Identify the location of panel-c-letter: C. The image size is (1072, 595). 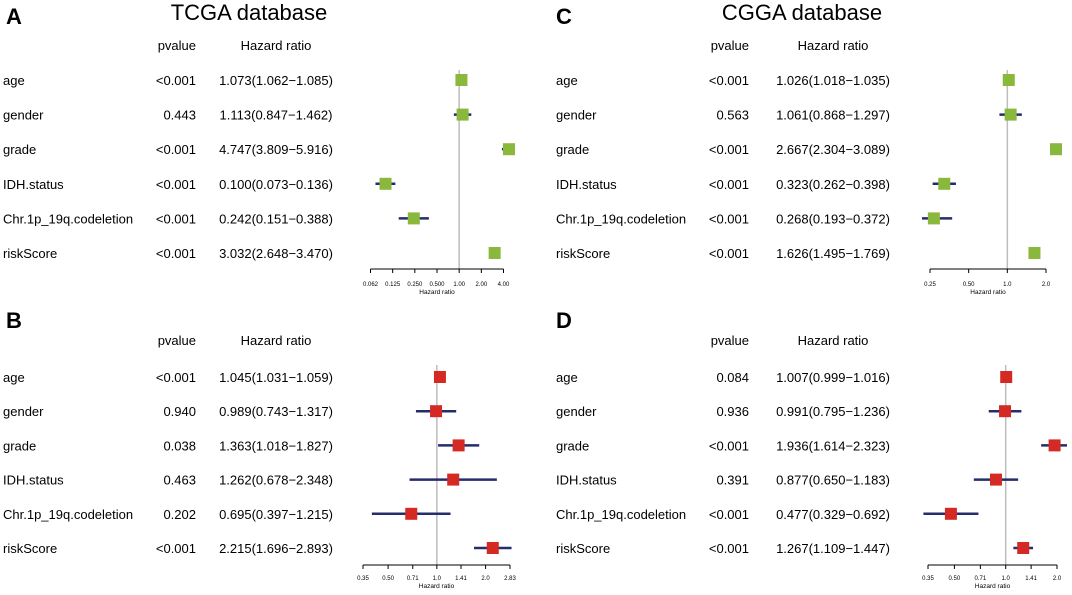
(564, 16).